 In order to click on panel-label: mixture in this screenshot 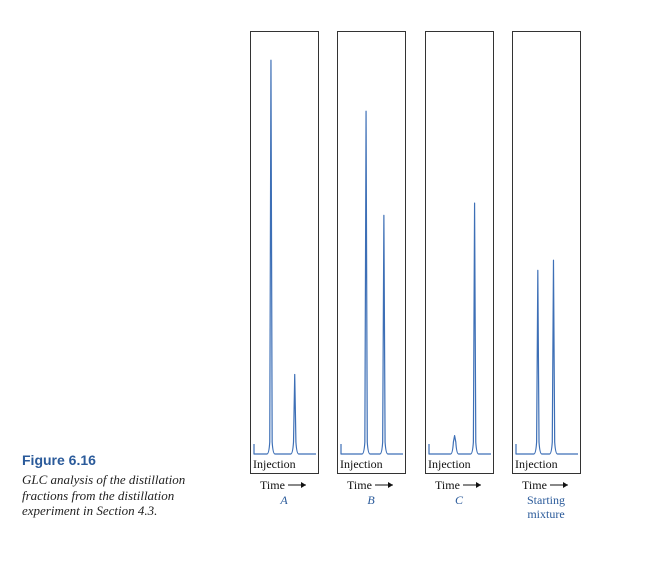, I will do `click(545, 514)`.